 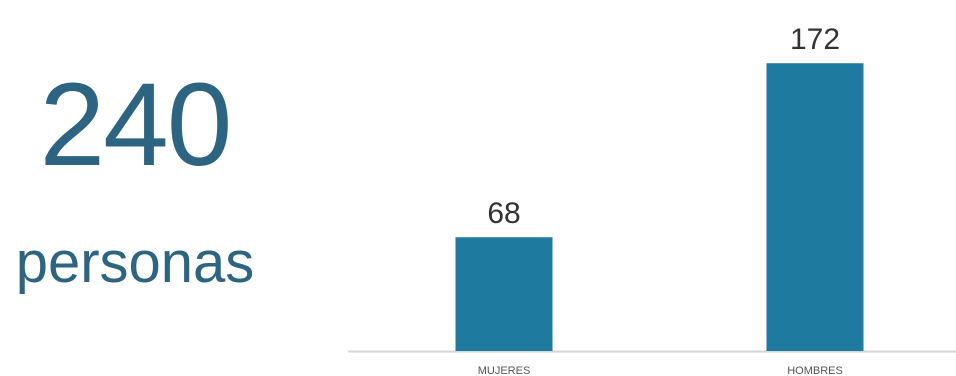 I want to click on bar-hombres, so click(x=815, y=207).